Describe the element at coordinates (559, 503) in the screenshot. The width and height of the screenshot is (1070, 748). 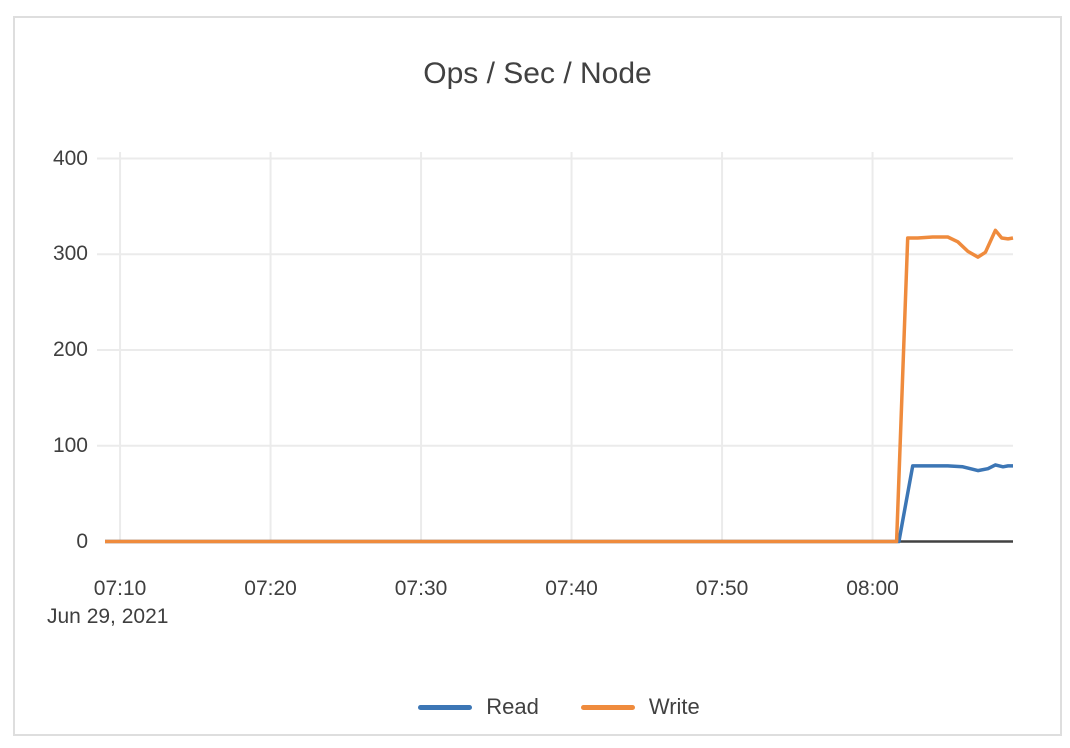
I see `read-series-line` at that location.